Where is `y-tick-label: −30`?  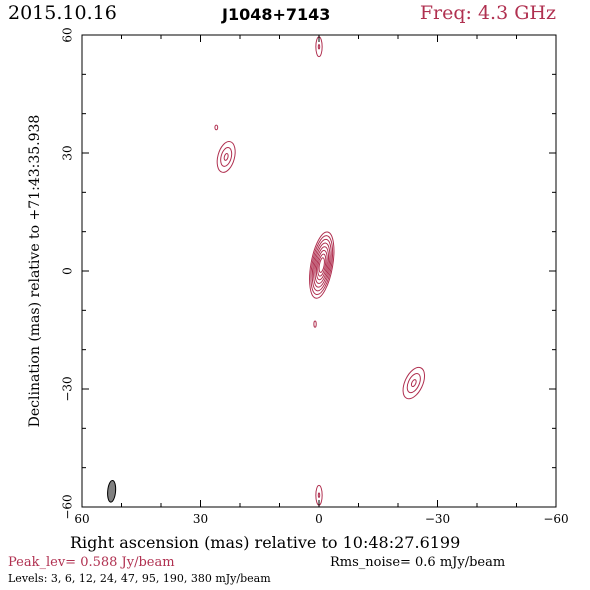
y-tick-label: −30 is located at coordinates (68, 388).